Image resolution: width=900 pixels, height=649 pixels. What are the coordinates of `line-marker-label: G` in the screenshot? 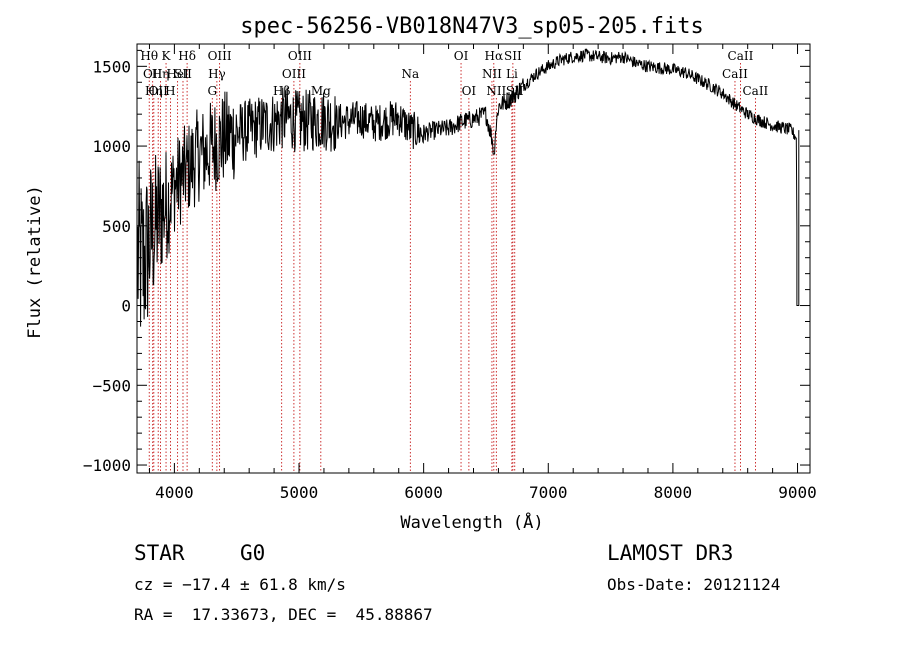 It's located at (212, 91).